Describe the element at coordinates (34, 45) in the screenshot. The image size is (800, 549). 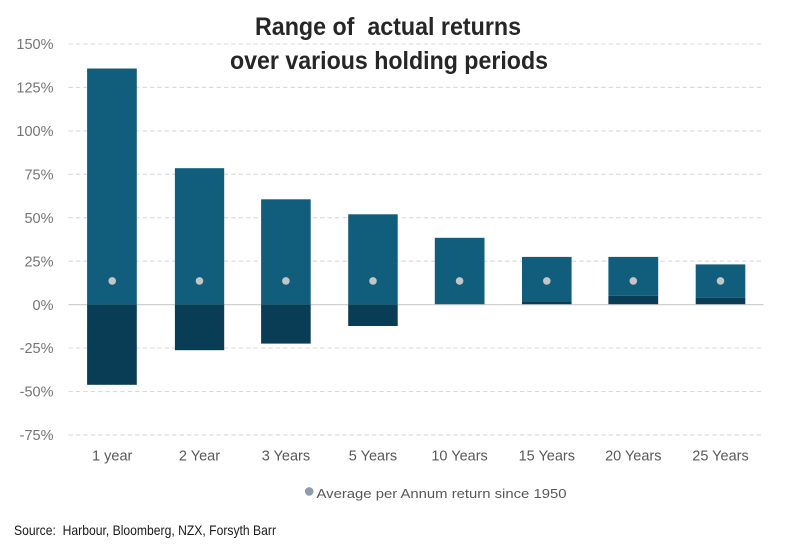
I see `svg-text: 150%` at that location.